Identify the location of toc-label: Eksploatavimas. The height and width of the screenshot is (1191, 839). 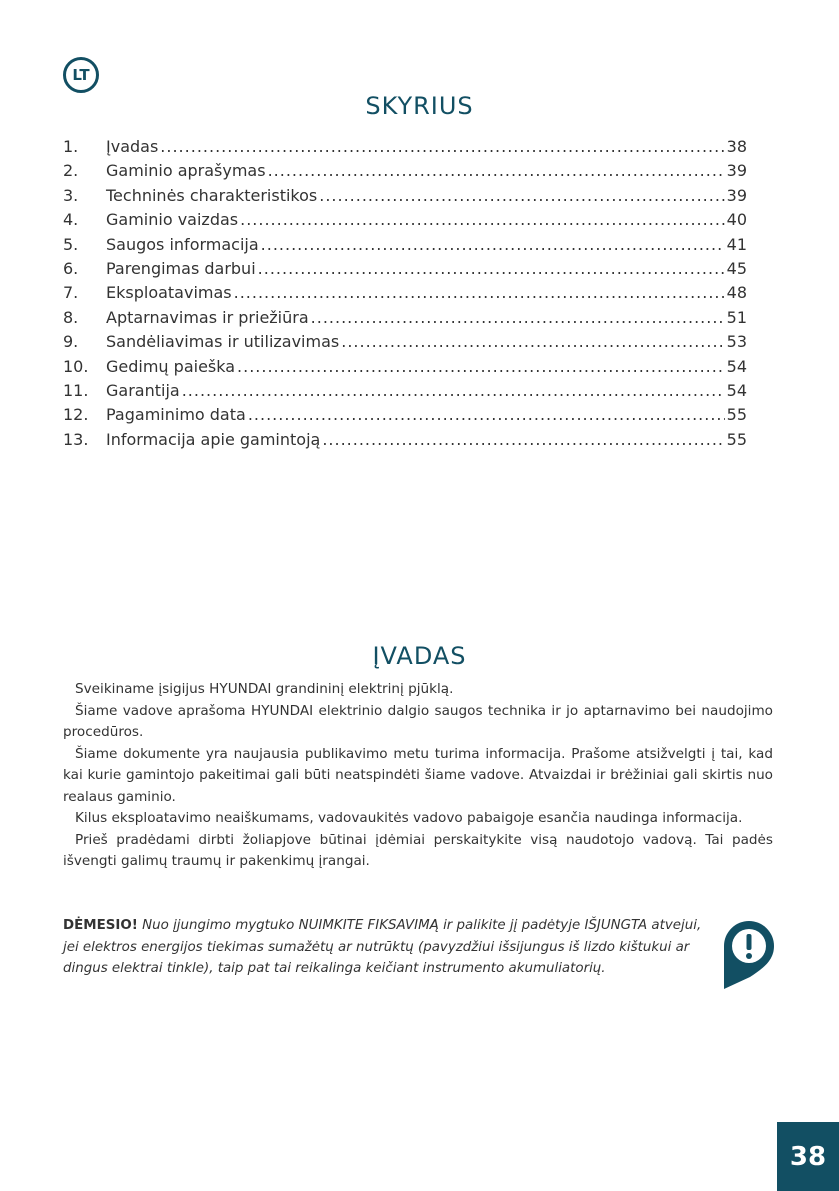
(169, 293).